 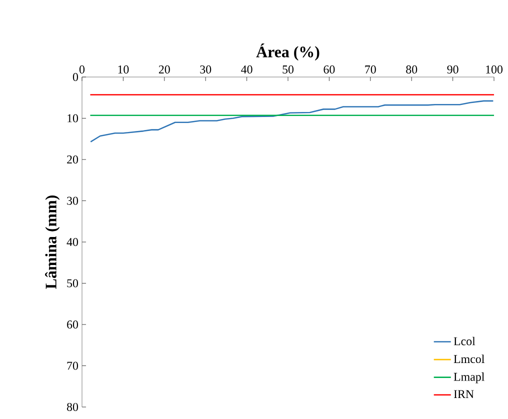 I want to click on y-tick-label: 40, so click(x=72, y=242).